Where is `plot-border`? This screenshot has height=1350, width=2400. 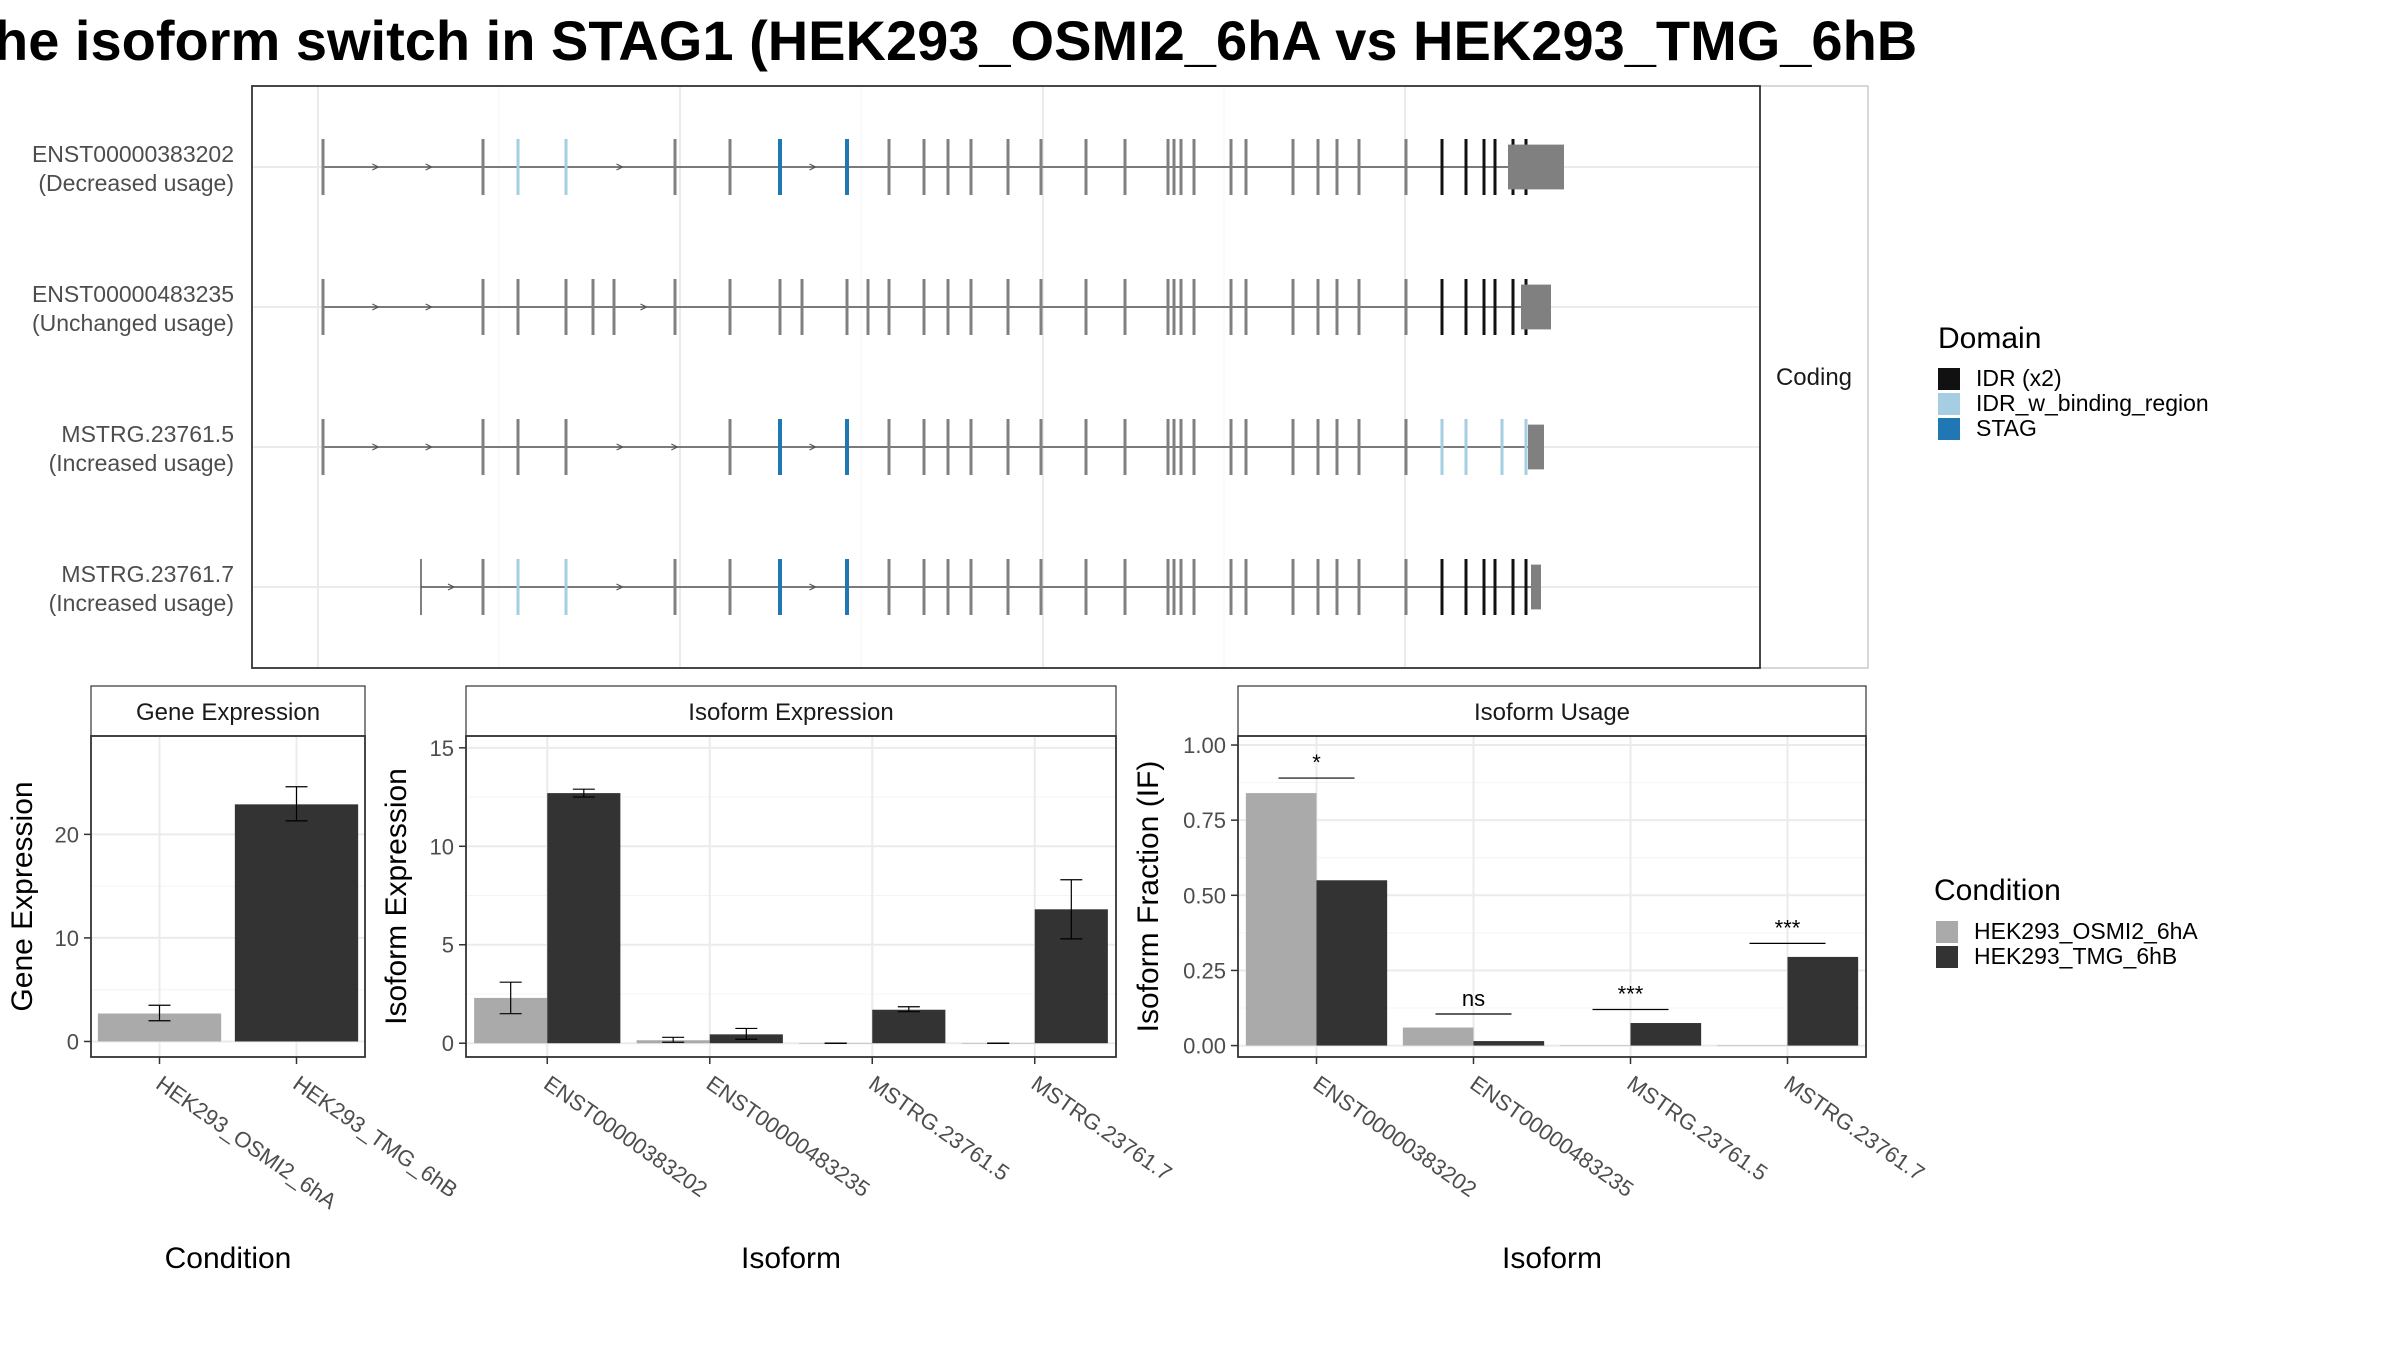 plot-border is located at coordinates (791, 896).